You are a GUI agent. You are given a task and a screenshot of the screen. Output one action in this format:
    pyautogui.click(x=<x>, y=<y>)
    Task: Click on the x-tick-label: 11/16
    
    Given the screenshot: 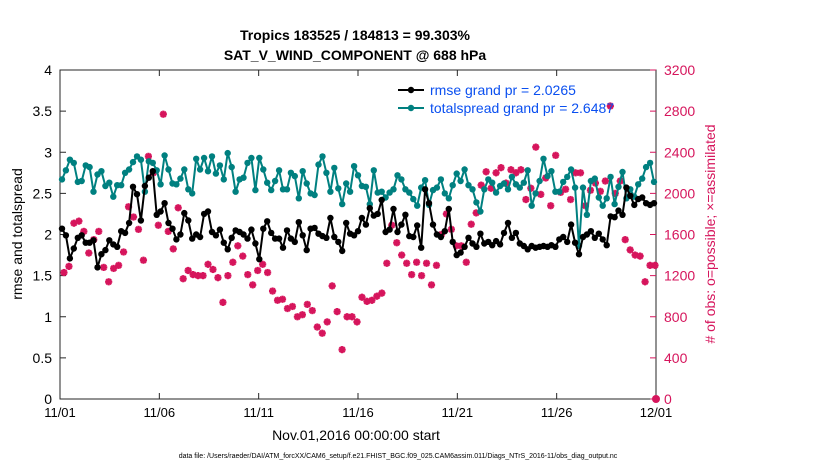 What is the action you would take?
    pyautogui.click(x=358, y=412)
    